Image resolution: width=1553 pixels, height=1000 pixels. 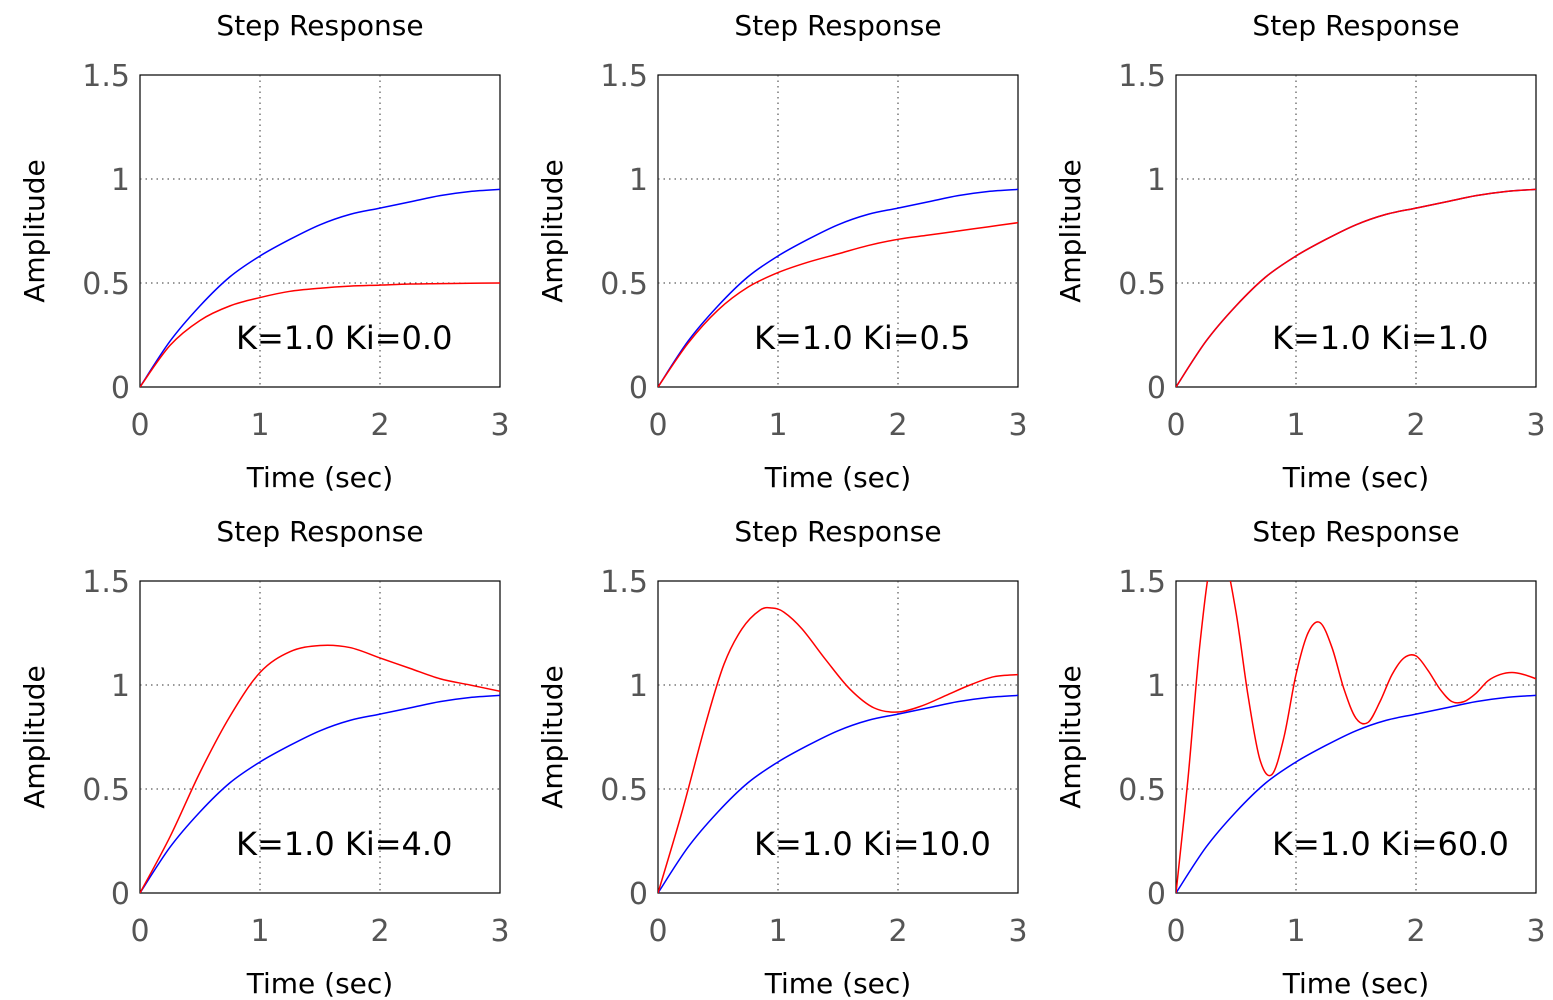 What do you see at coordinates (1390, 844) in the screenshot?
I see `gain-annotation: K=1.0 Ki=60.0` at bounding box center [1390, 844].